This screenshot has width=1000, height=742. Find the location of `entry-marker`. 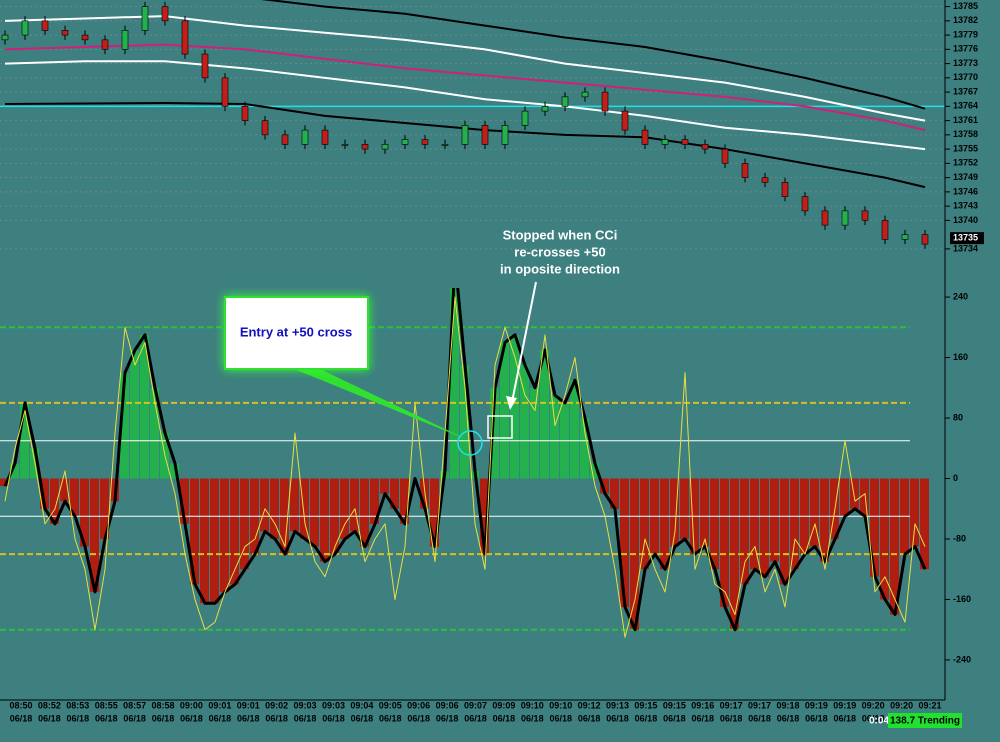

entry-marker is located at coordinates (470, 443).